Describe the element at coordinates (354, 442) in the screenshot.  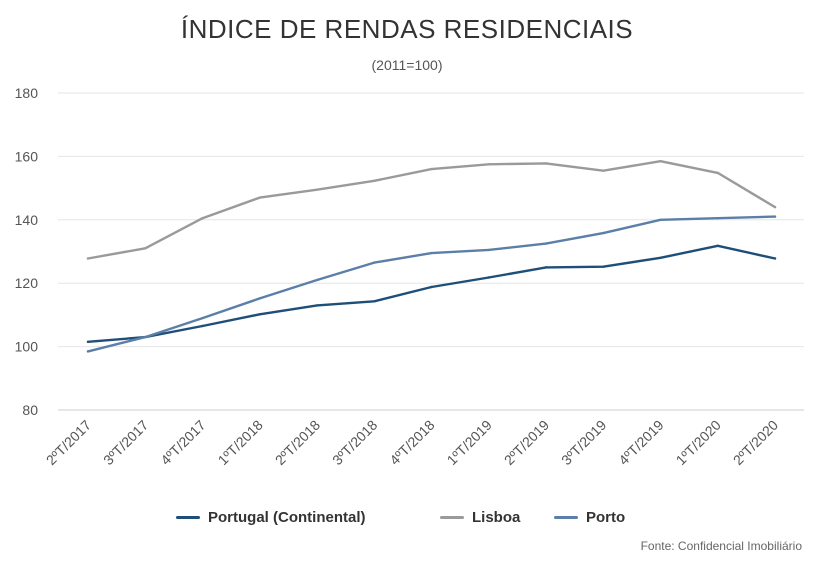
I see `x-tick-label: 3ºT/2018` at that location.